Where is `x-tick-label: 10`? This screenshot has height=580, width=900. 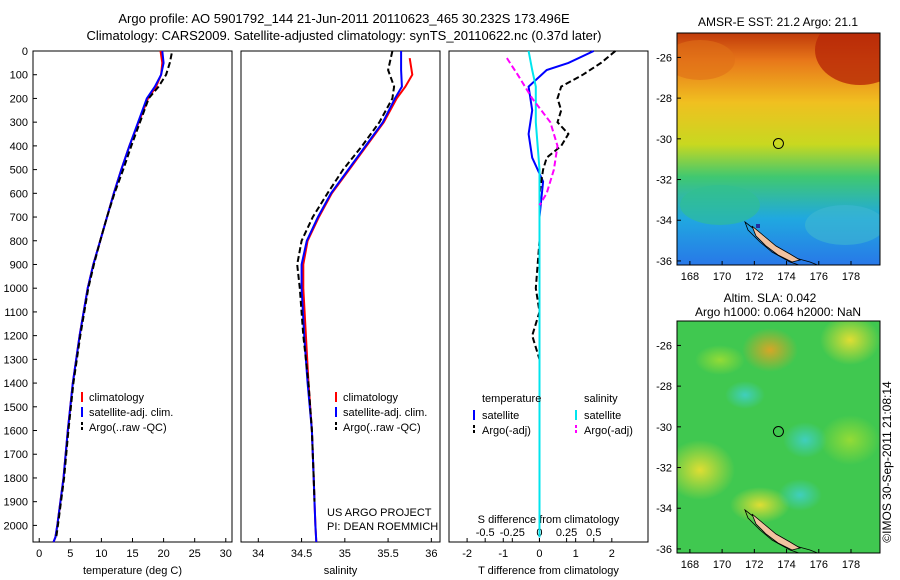
x-tick-label: 10 is located at coordinates (101, 554).